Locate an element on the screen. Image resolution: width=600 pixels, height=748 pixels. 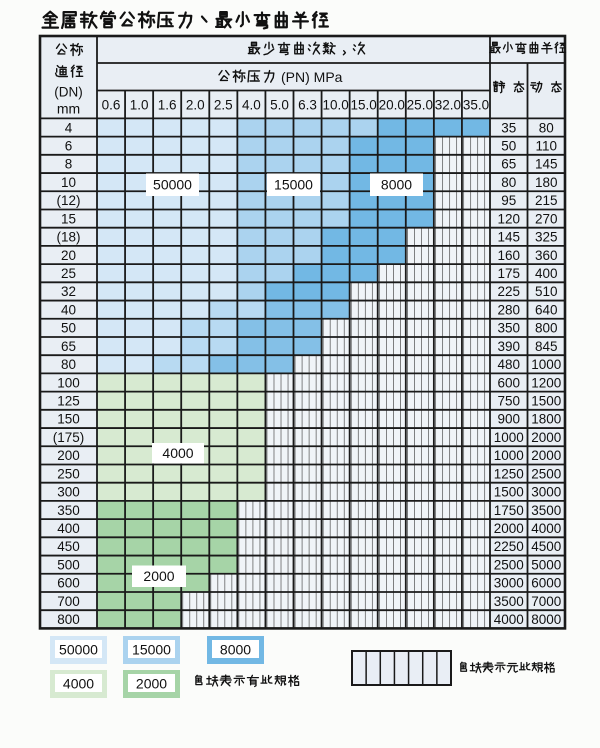
svg-text: 40 is located at coordinates (68, 309).